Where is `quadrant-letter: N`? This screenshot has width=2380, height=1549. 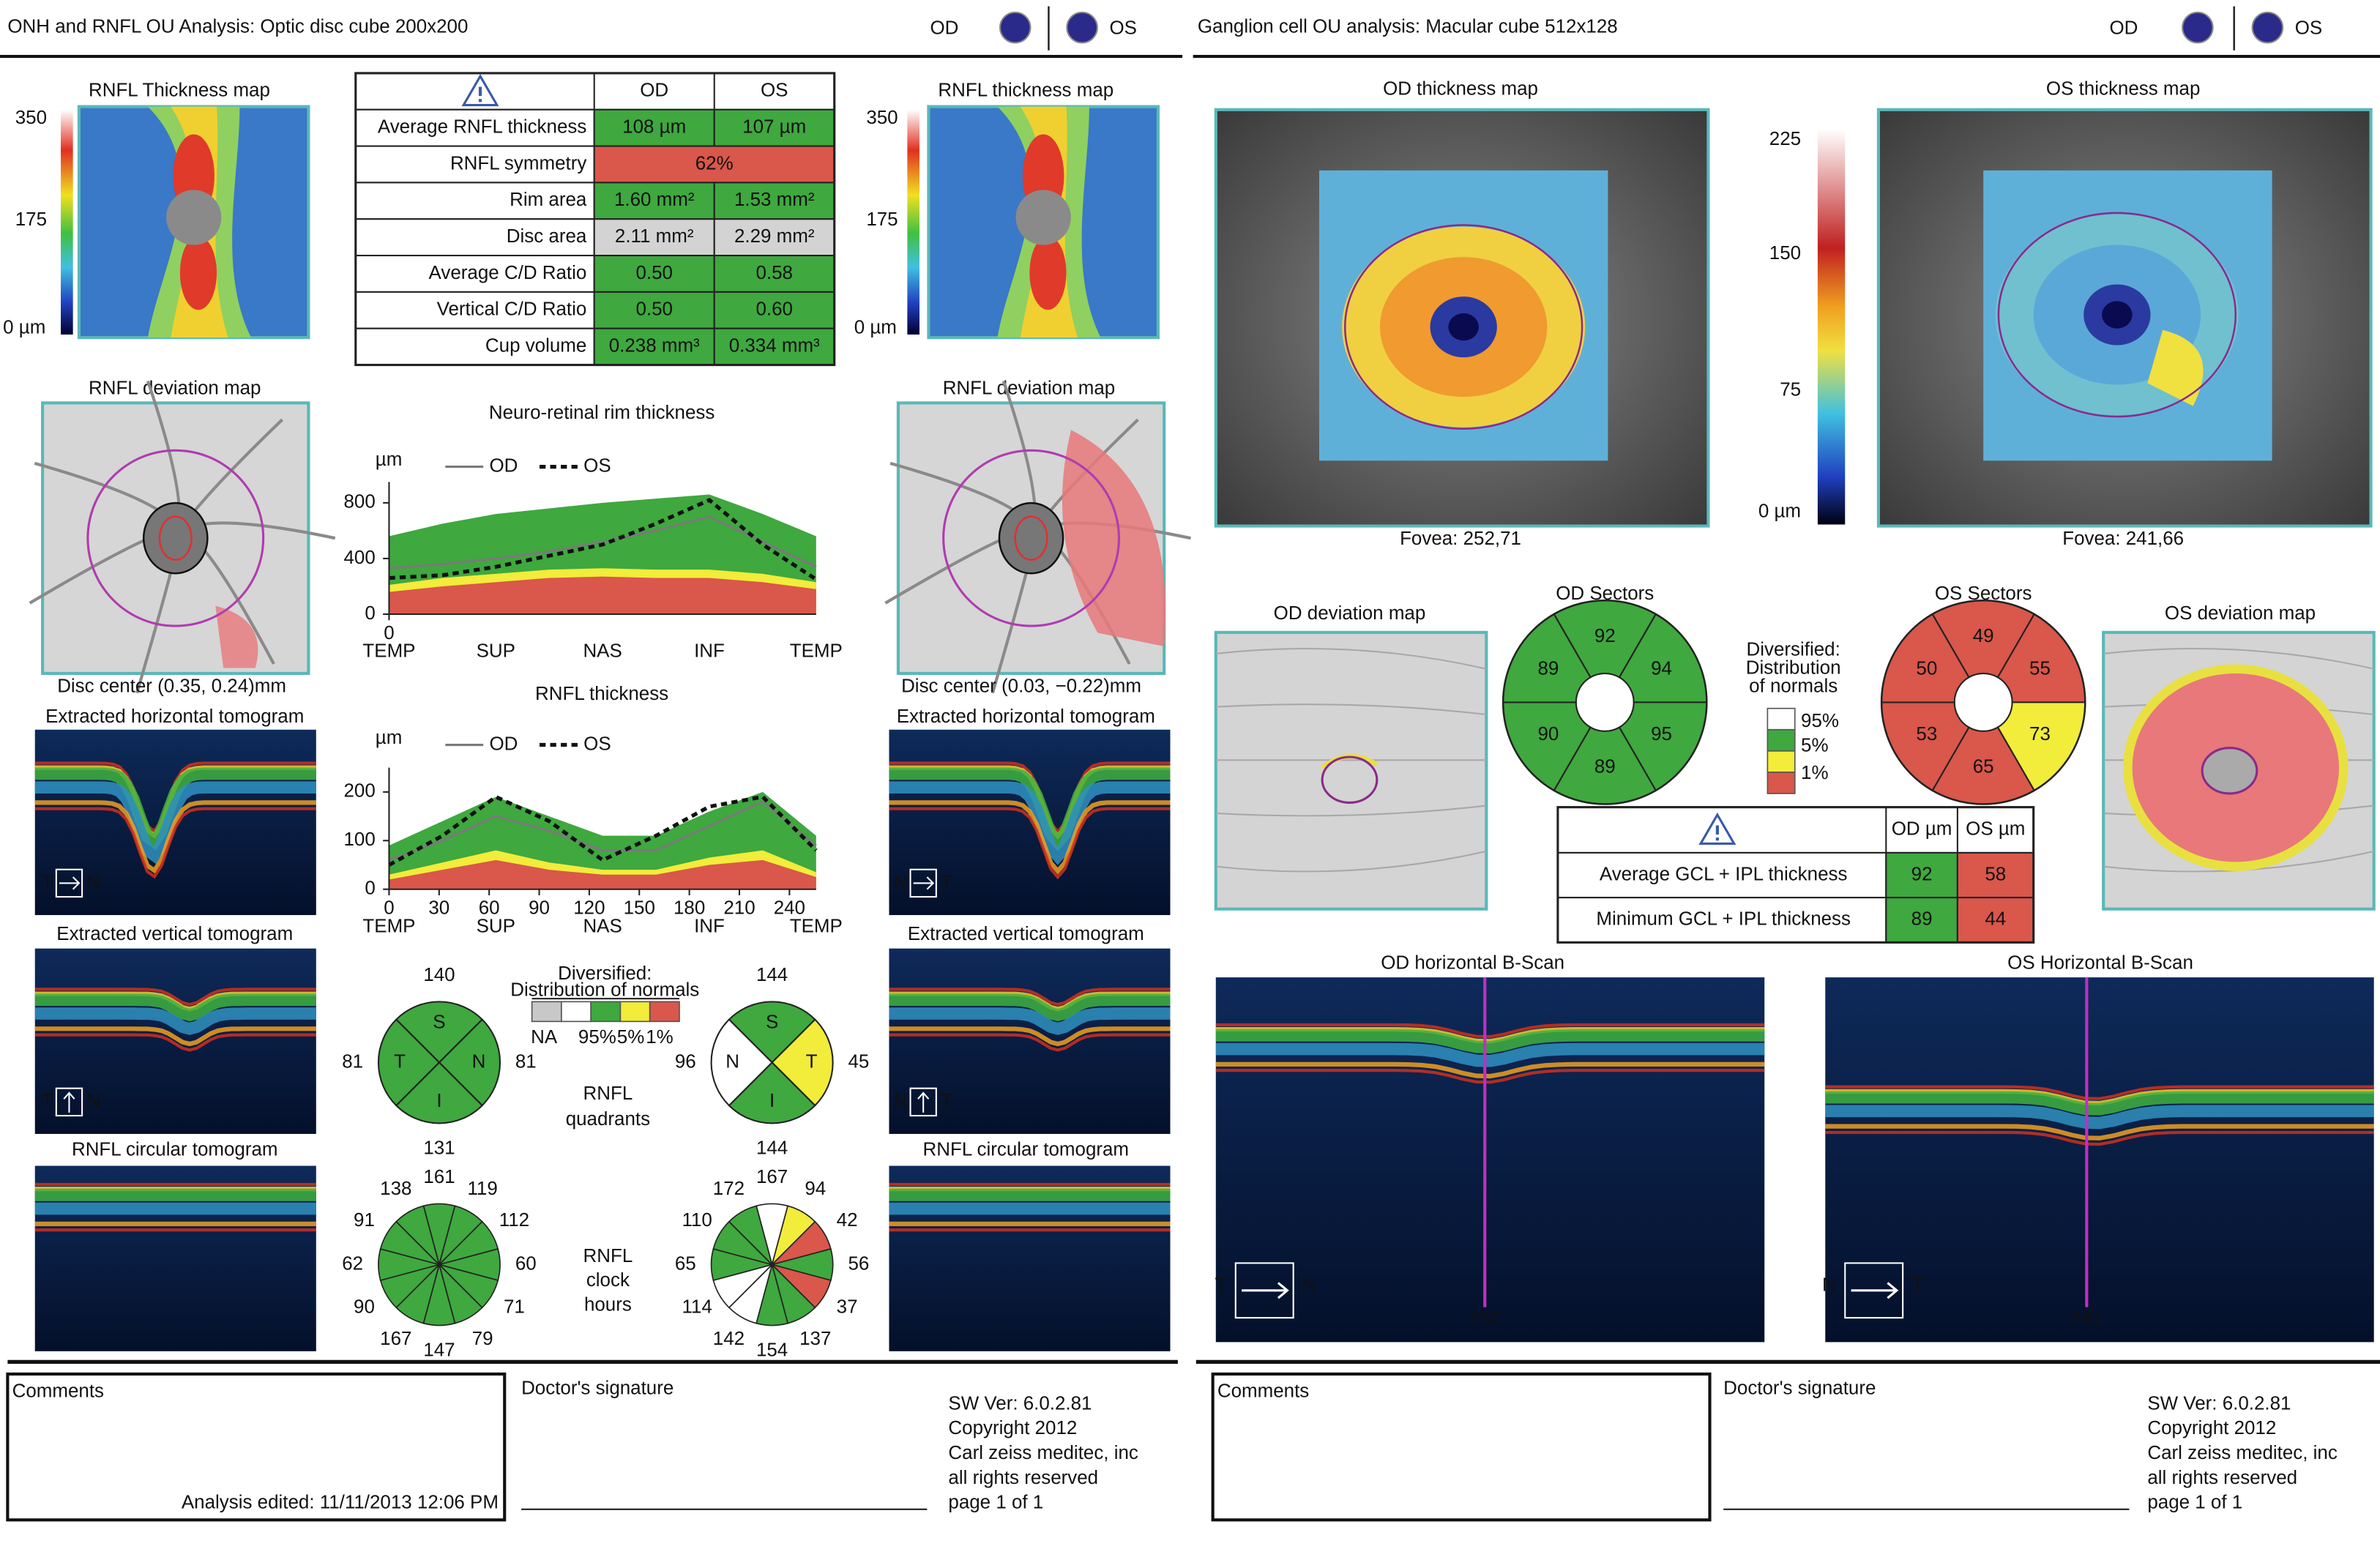 quadrant-letter: N is located at coordinates (479, 1061).